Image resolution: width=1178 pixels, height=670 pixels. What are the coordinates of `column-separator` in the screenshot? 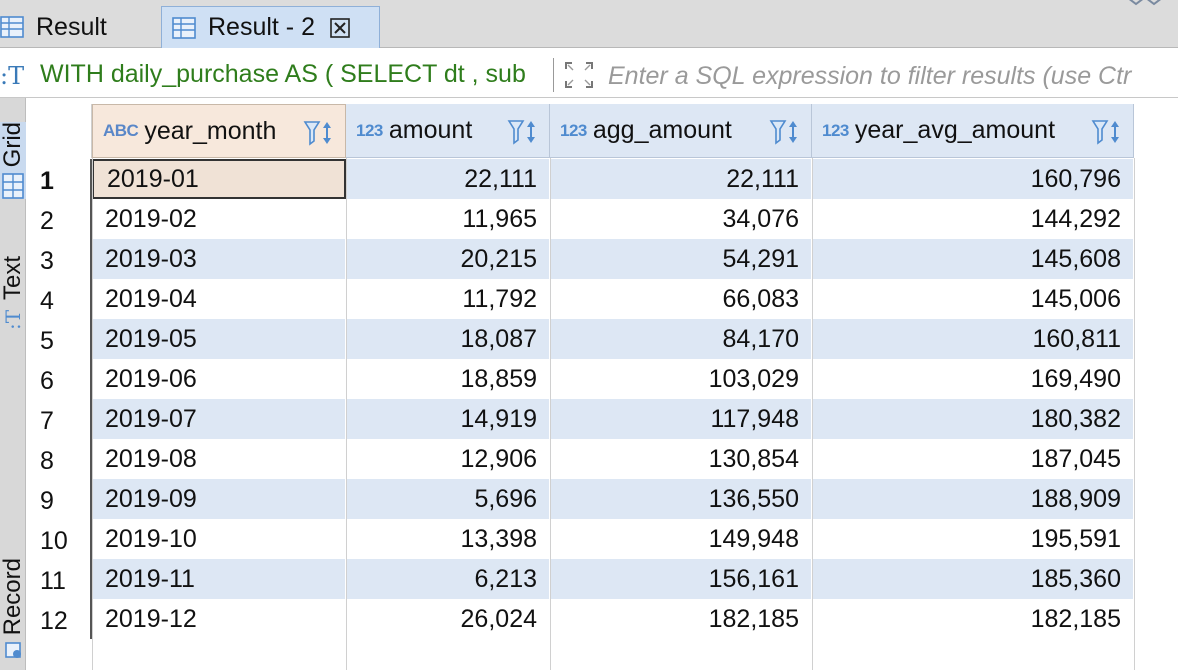 It's located at (1134, 414).